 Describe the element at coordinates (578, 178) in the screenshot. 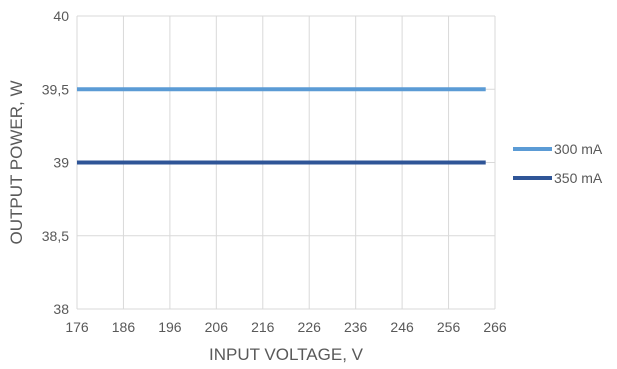

I see `legend-label-2: 350 mA` at that location.